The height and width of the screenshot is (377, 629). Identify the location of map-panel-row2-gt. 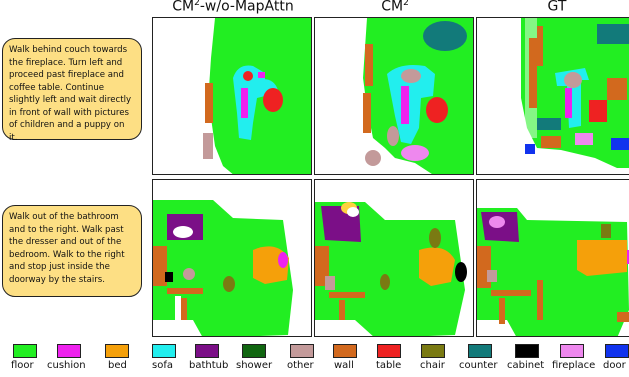
(552, 258).